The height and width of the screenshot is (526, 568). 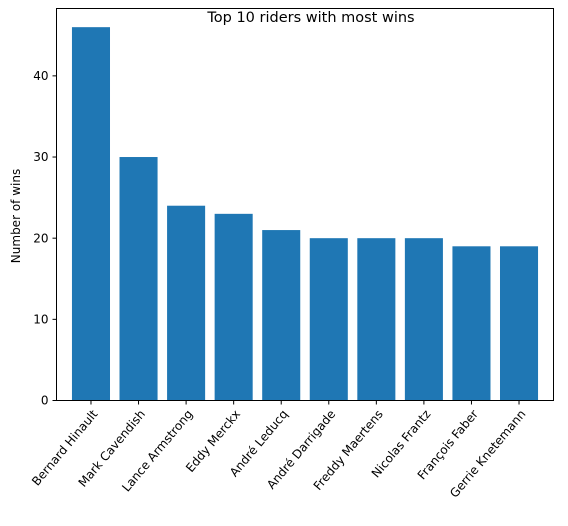 What do you see at coordinates (16, 216) in the screenshot?
I see `y-axis-label: Number of wins` at bounding box center [16, 216].